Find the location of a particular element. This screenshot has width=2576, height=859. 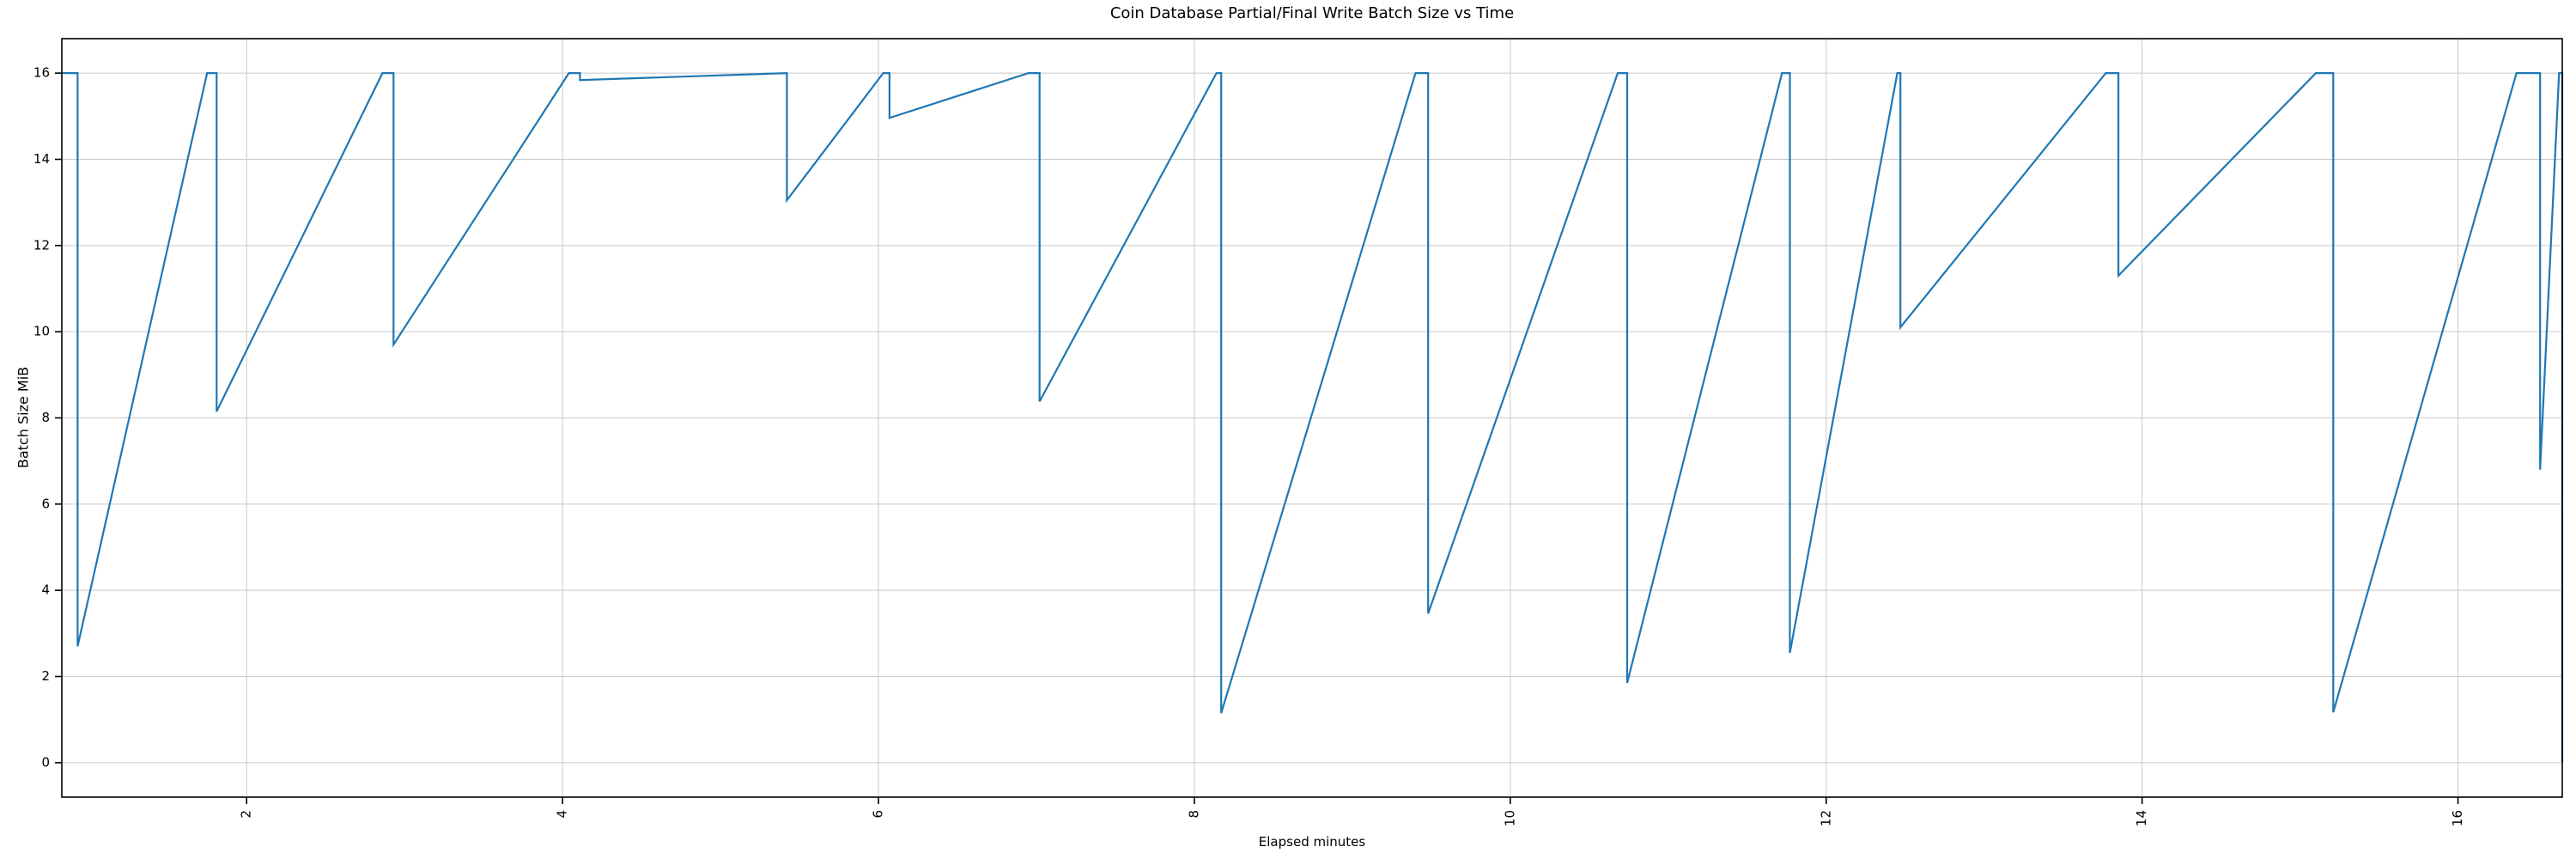

y-tick-label: 4 is located at coordinates (45, 590).